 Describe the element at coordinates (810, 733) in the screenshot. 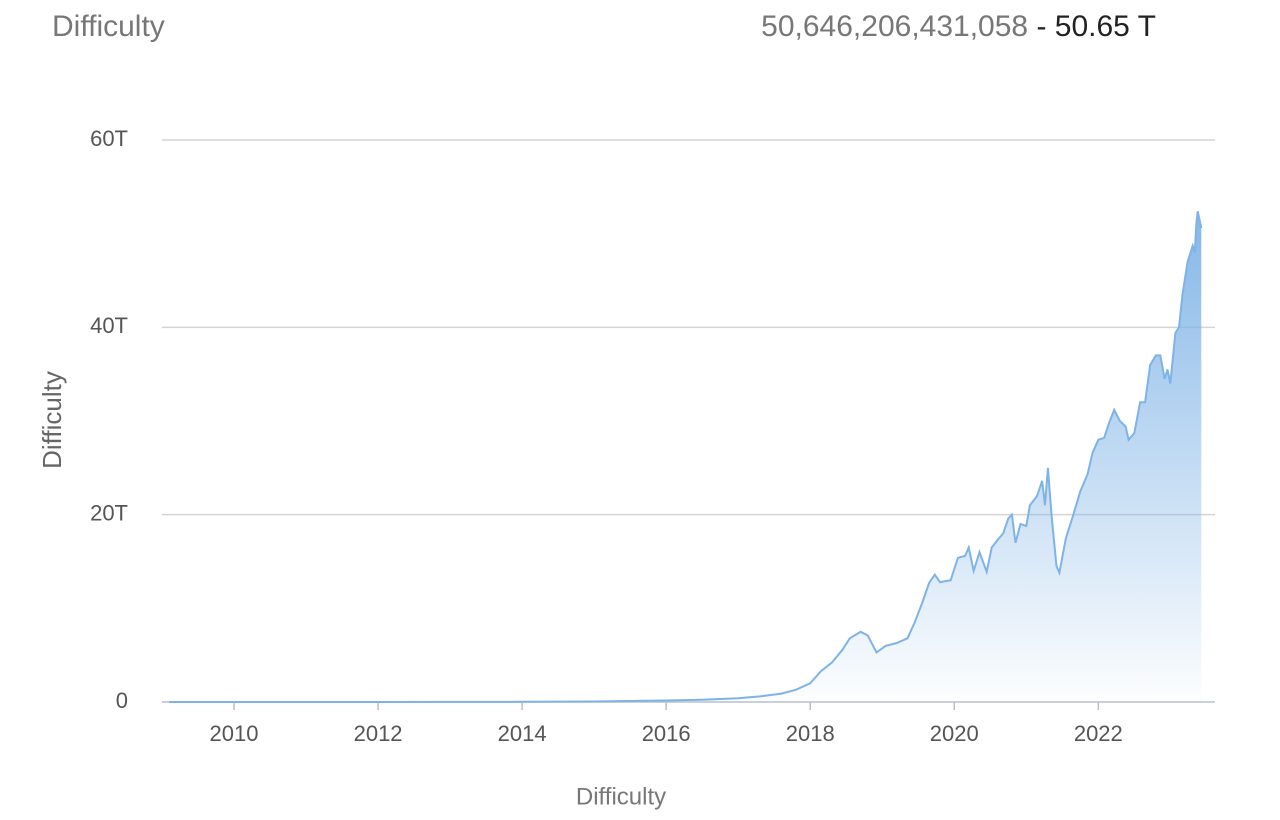

I see `x-tick-label: 2018` at that location.